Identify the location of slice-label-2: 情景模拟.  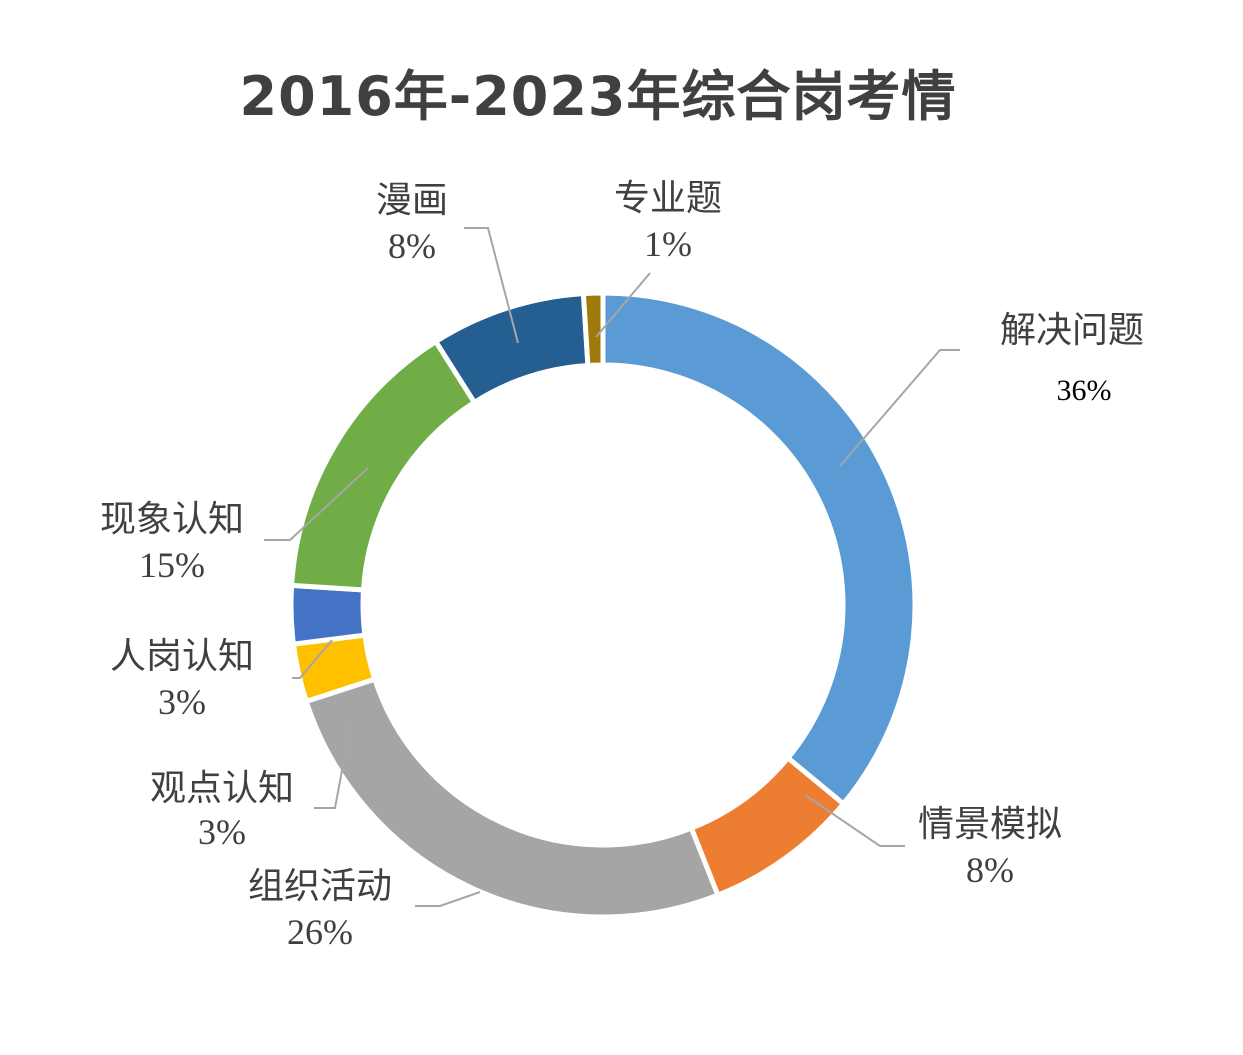
(990, 824).